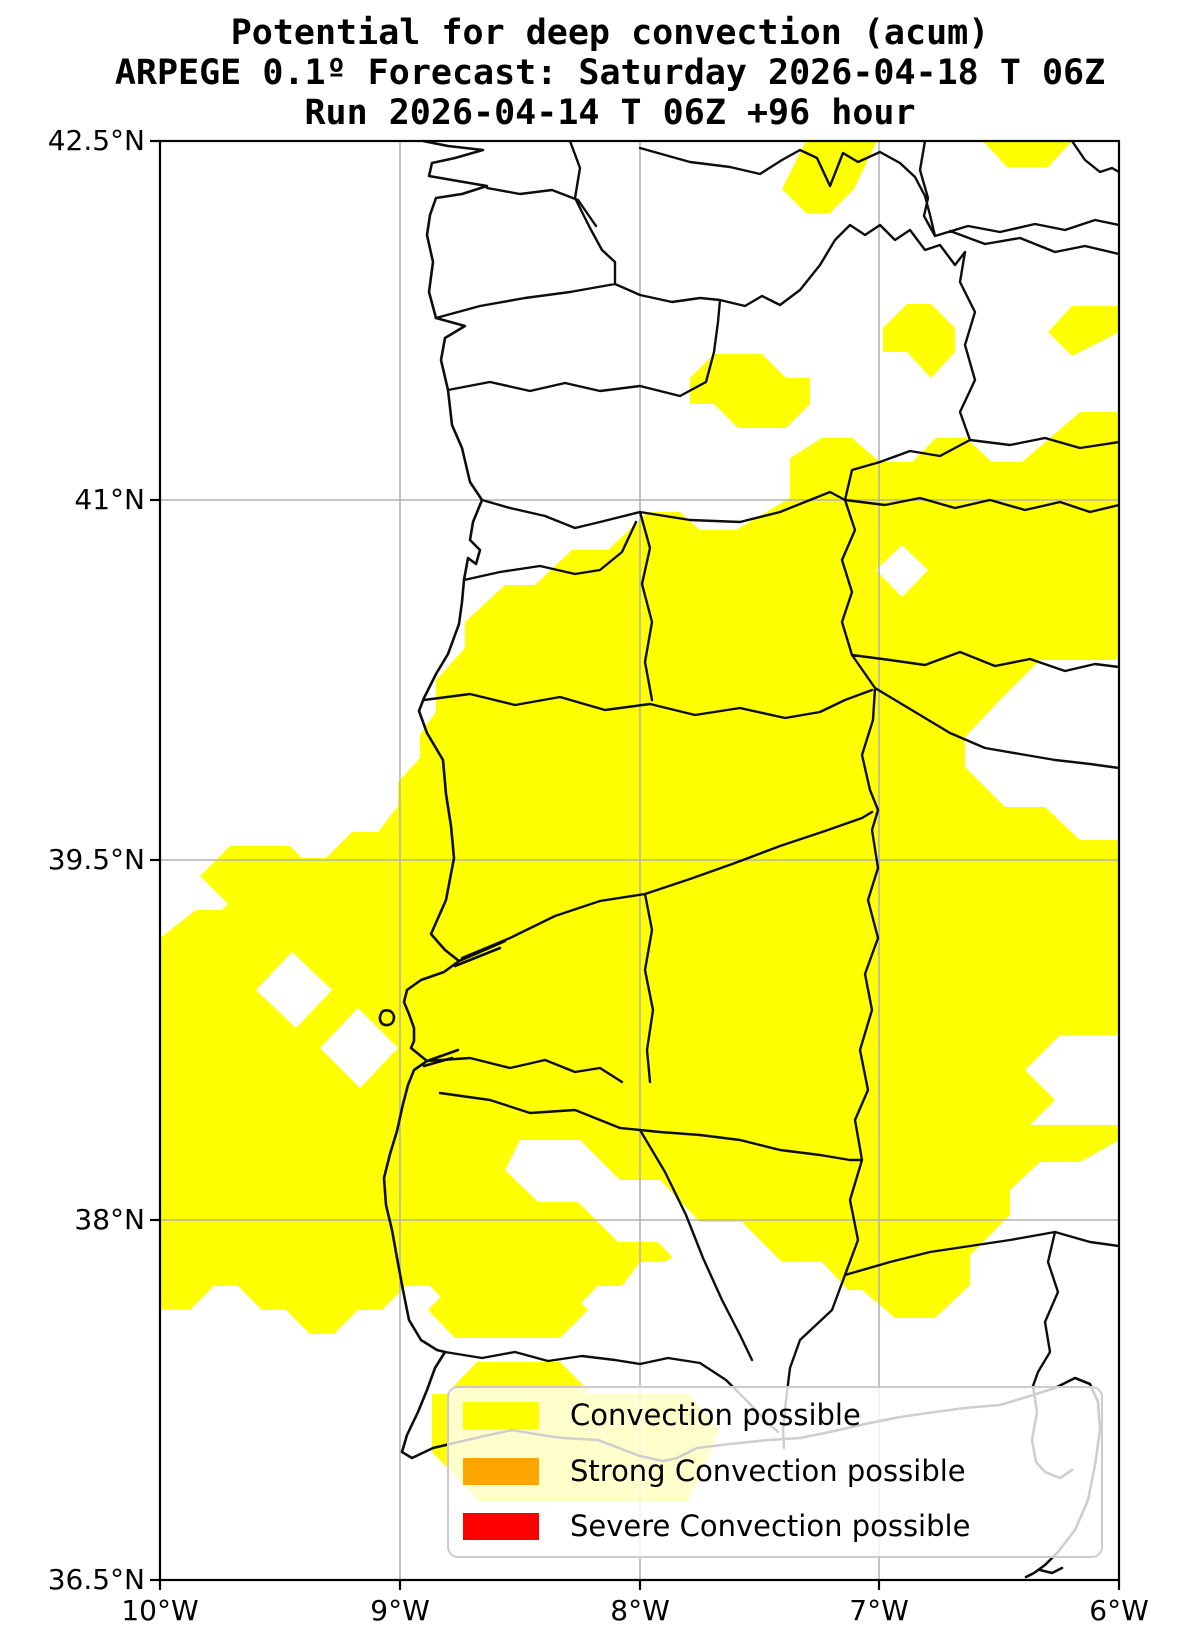 Image resolution: width=1186 pixels, height=1646 pixels. I want to click on y-tick-39-5n: 39.5°N, so click(96, 859).